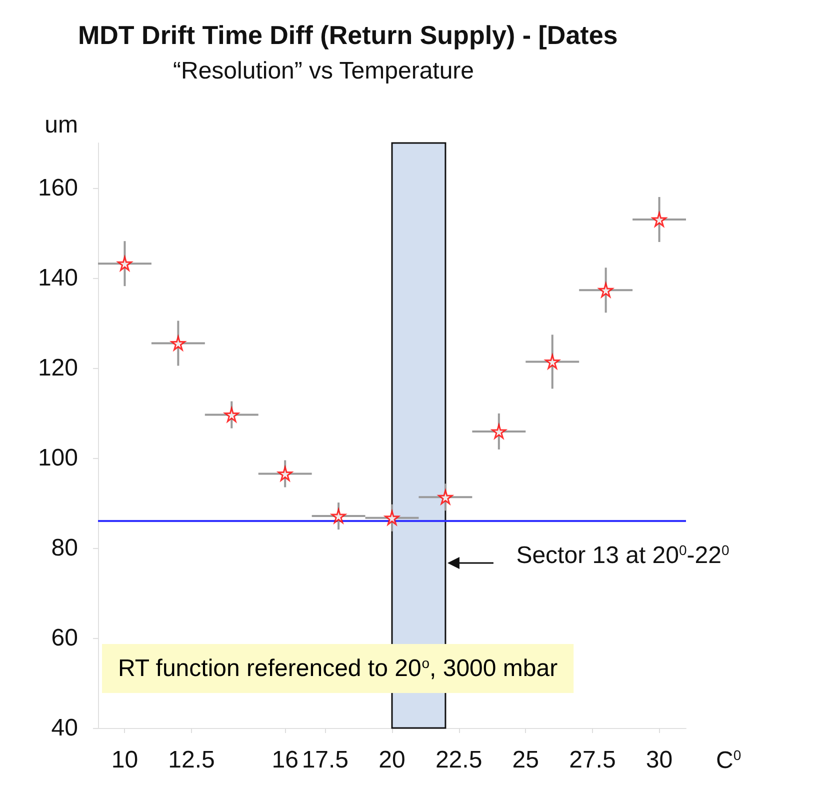 The image size is (814, 807). I want to click on x-tick-label: 30, so click(659, 760).